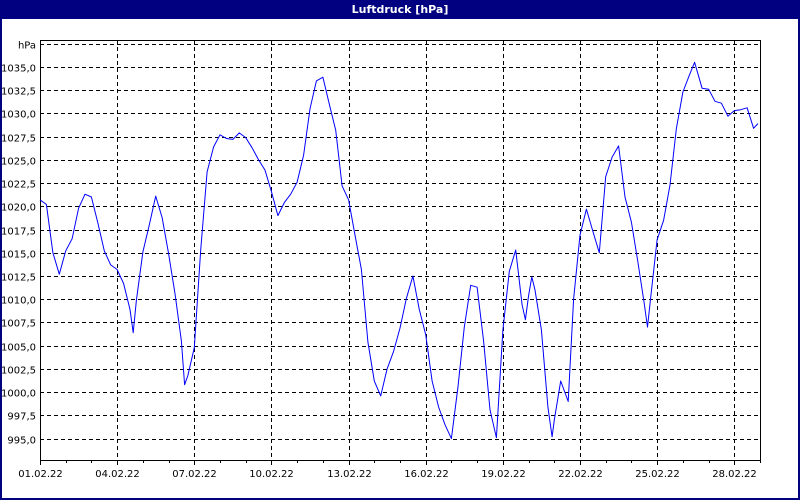 Image resolution: width=800 pixels, height=500 pixels. What do you see at coordinates (349, 474) in the screenshot?
I see `x-tick-label: 13.02.22` at bounding box center [349, 474].